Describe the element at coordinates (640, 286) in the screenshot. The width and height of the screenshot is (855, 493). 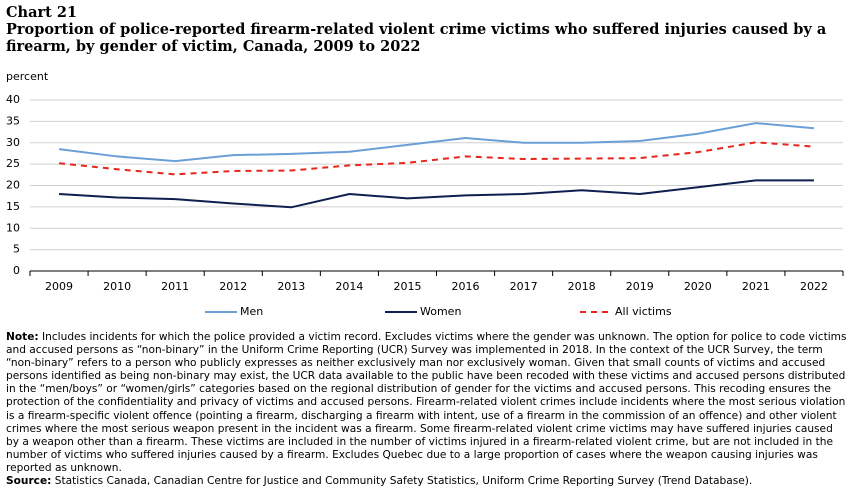
I see `x-tick-label: 2019` at that location.